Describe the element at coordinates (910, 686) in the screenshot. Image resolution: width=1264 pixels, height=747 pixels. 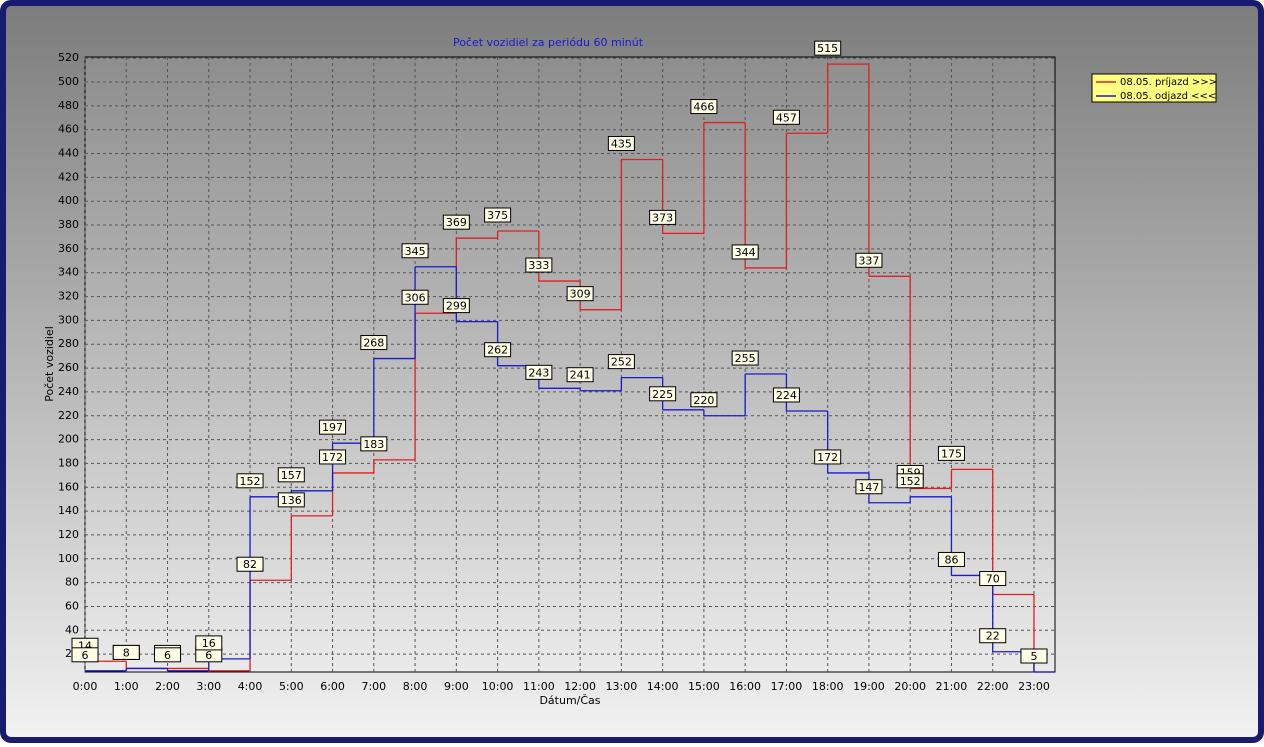
I see `x-tick-label: 20:00` at that location.